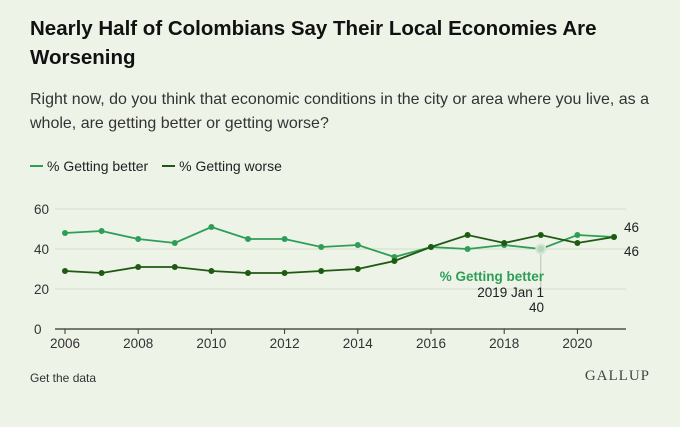 The image size is (680, 427). Describe the element at coordinates (631, 227) in the screenshot. I see `end-label-better: 46` at that location.